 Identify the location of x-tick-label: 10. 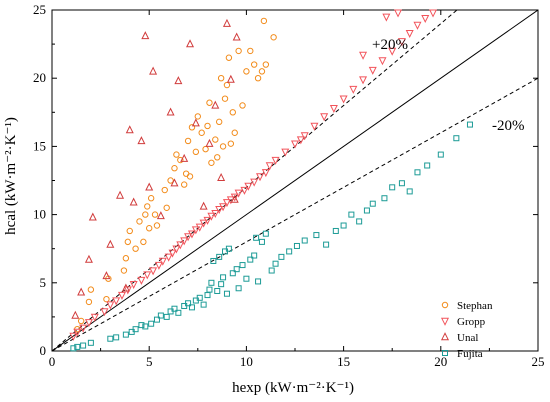
(246, 361).